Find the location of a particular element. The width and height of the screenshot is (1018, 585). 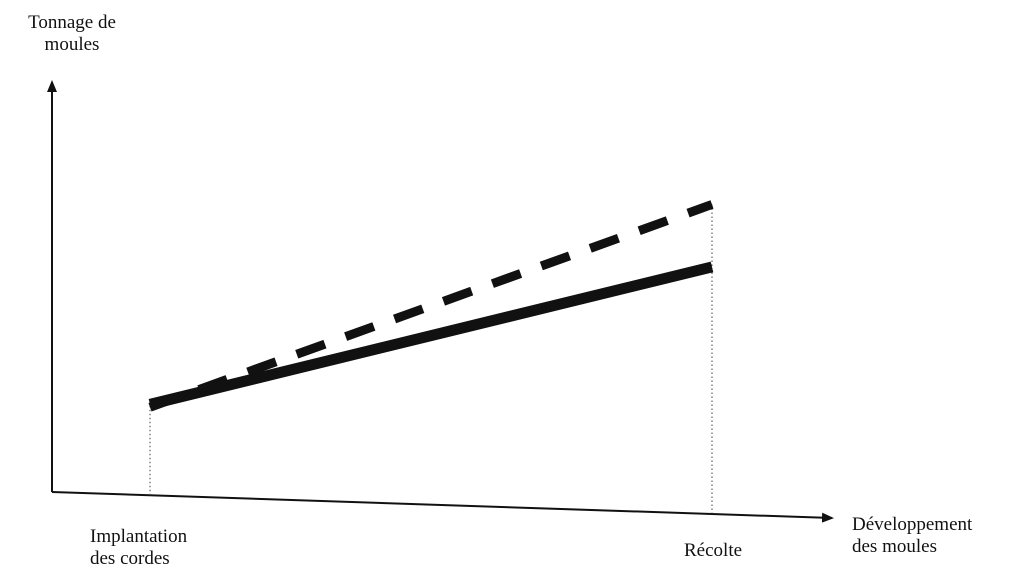

x-tick-label-implantation: Implantation des cordes is located at coordinates (138, 548).